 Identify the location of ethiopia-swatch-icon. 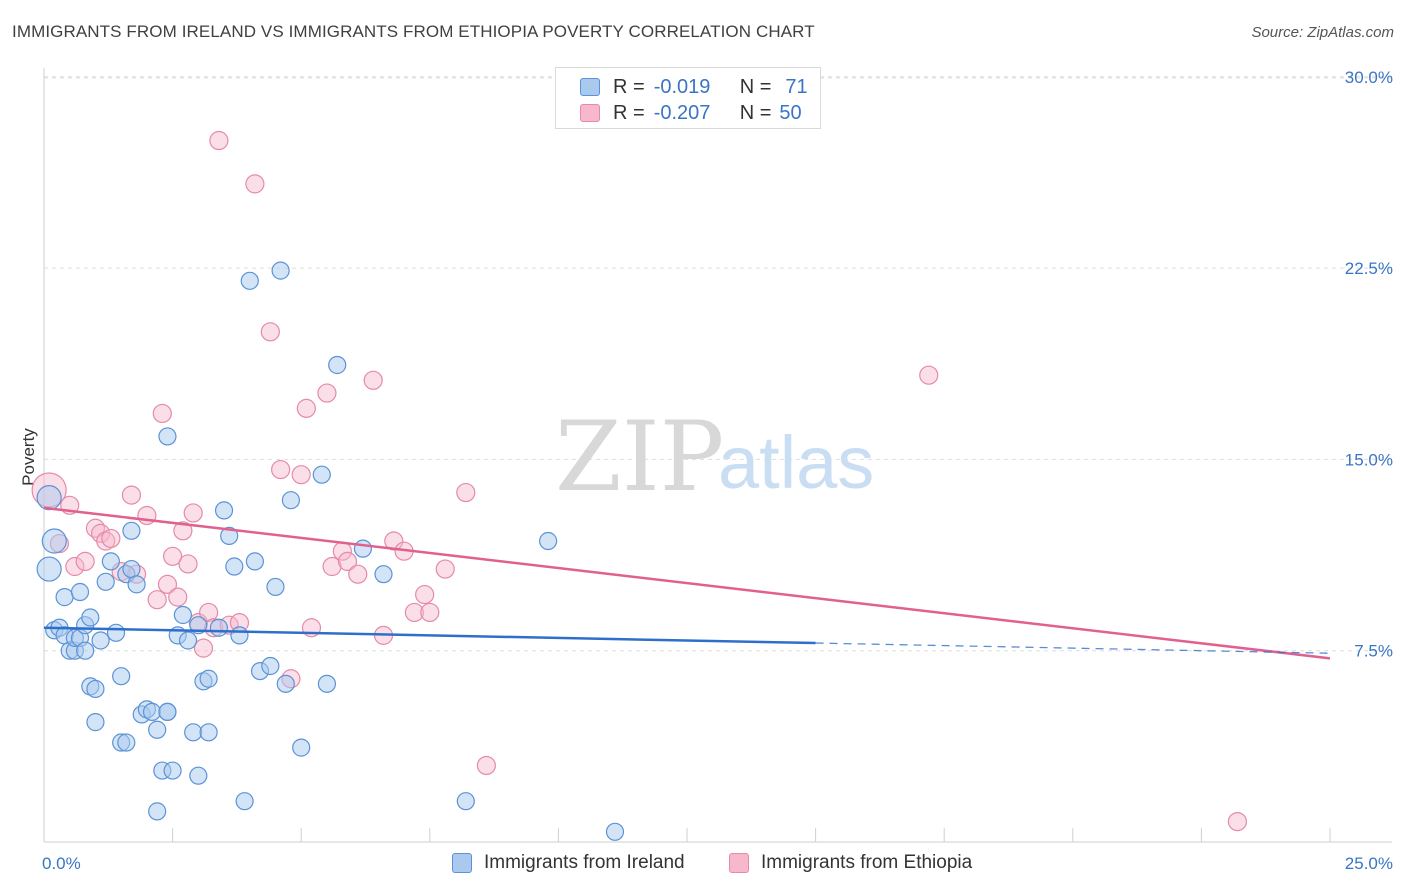
(590, 113).